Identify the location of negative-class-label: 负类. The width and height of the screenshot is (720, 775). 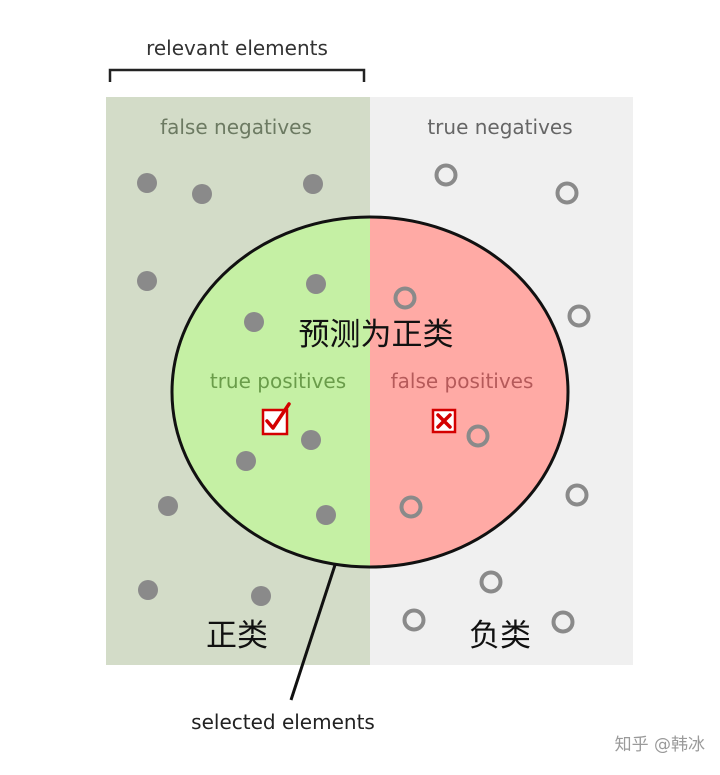
(500, 636).